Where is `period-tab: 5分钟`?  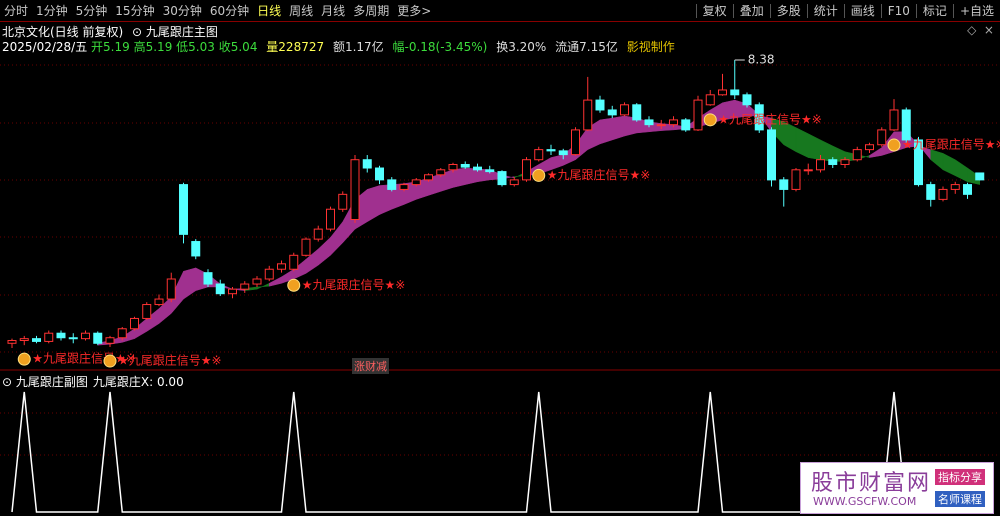 period-tab: 5分钟 is located at coordinates (91, 11).